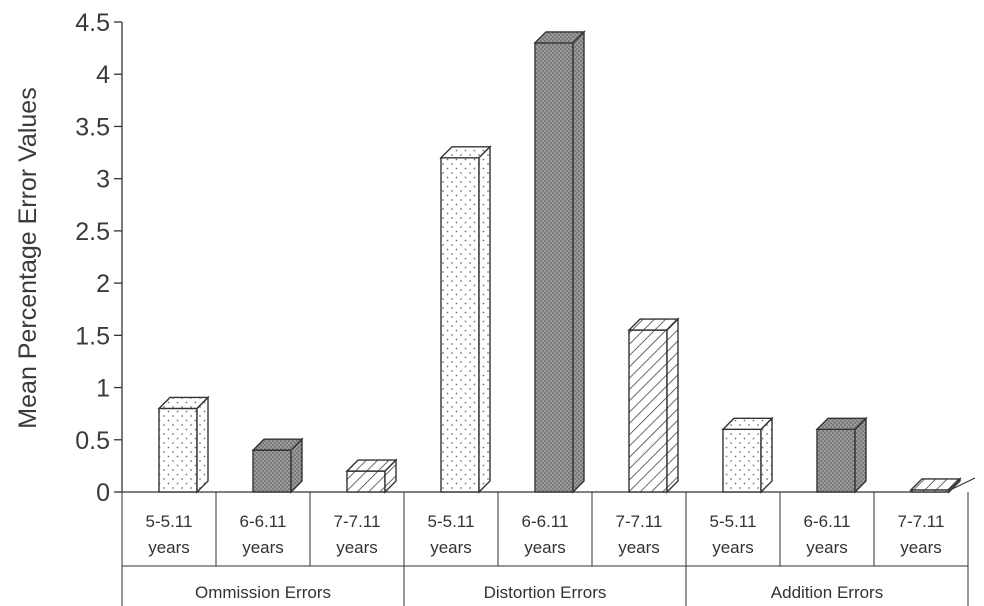 The width and height of the screenshot is (984, 606). Describe the element at coordinates (92, 336) in the screenshot. I see `y-tick-label: 1.5` at that location.